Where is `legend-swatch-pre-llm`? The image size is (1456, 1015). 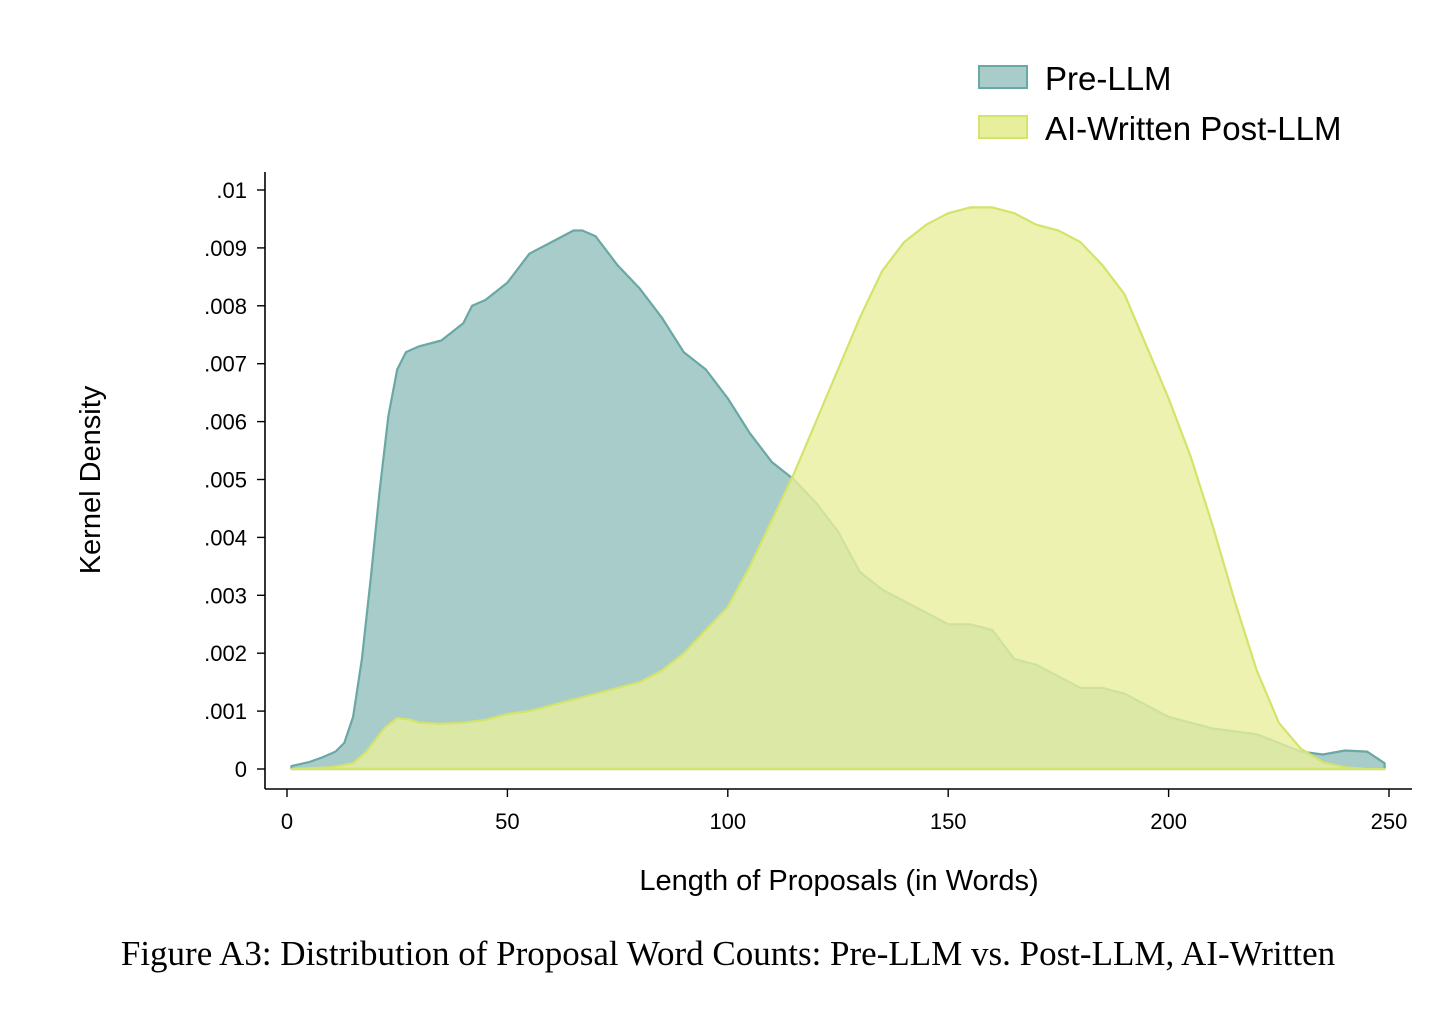 legend-swatch-pre-llm is located at coordinates (1003, 77).